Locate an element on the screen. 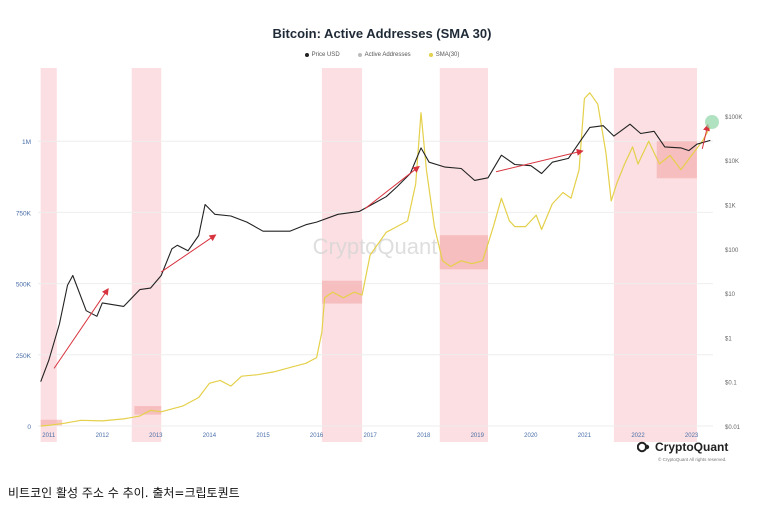 The width and height of the screenshot is (764, 508). y-left-tick-label: 0 is located at coordinates (29, 427).